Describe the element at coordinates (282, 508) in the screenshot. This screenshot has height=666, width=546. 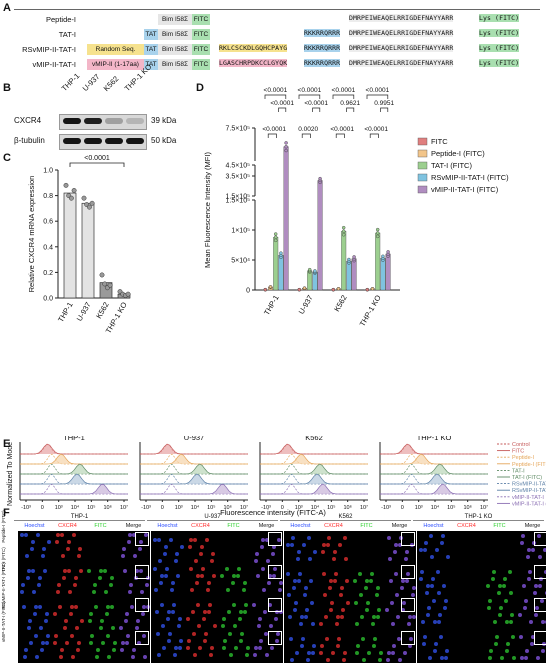
I see `x-tick-label: 0` at that location.